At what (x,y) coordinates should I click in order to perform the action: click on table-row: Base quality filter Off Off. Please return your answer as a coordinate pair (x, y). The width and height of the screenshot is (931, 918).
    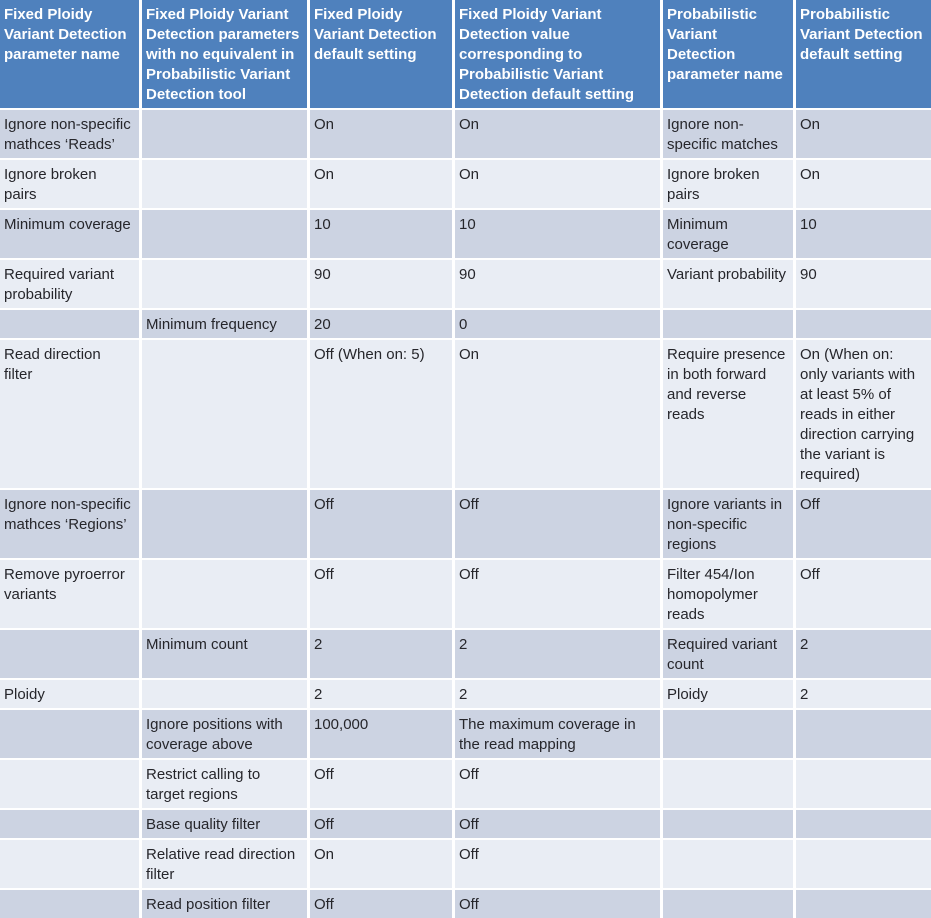
    Looking at the image, I should click on (465, 825).